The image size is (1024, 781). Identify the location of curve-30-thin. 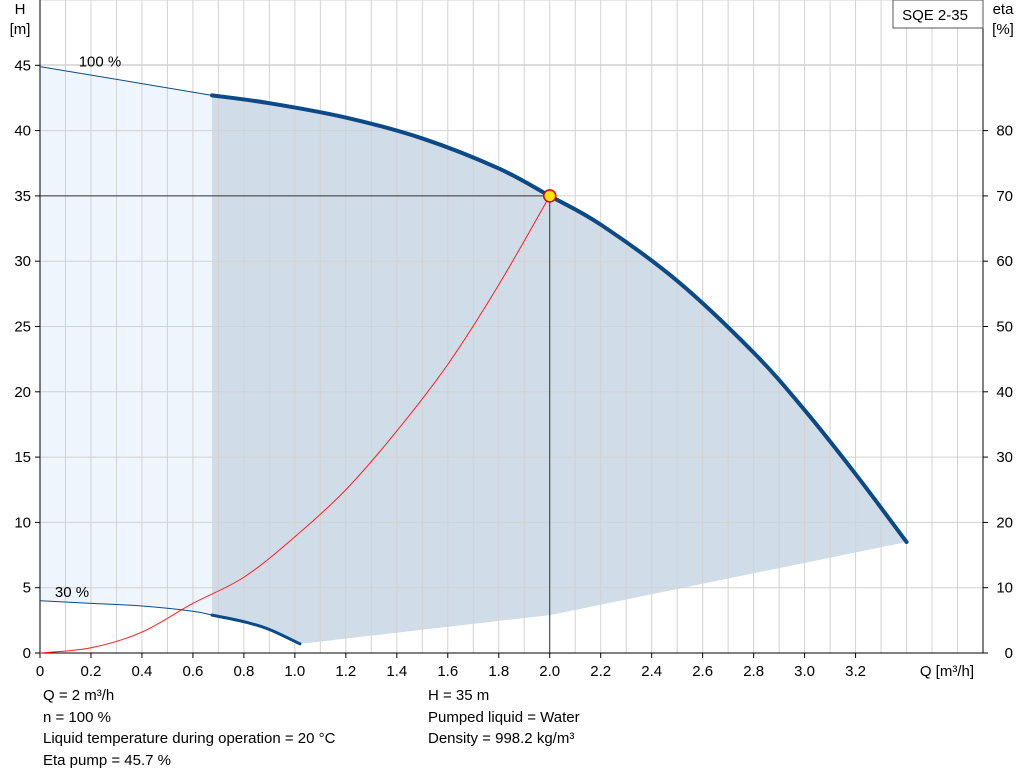
(126, 608).